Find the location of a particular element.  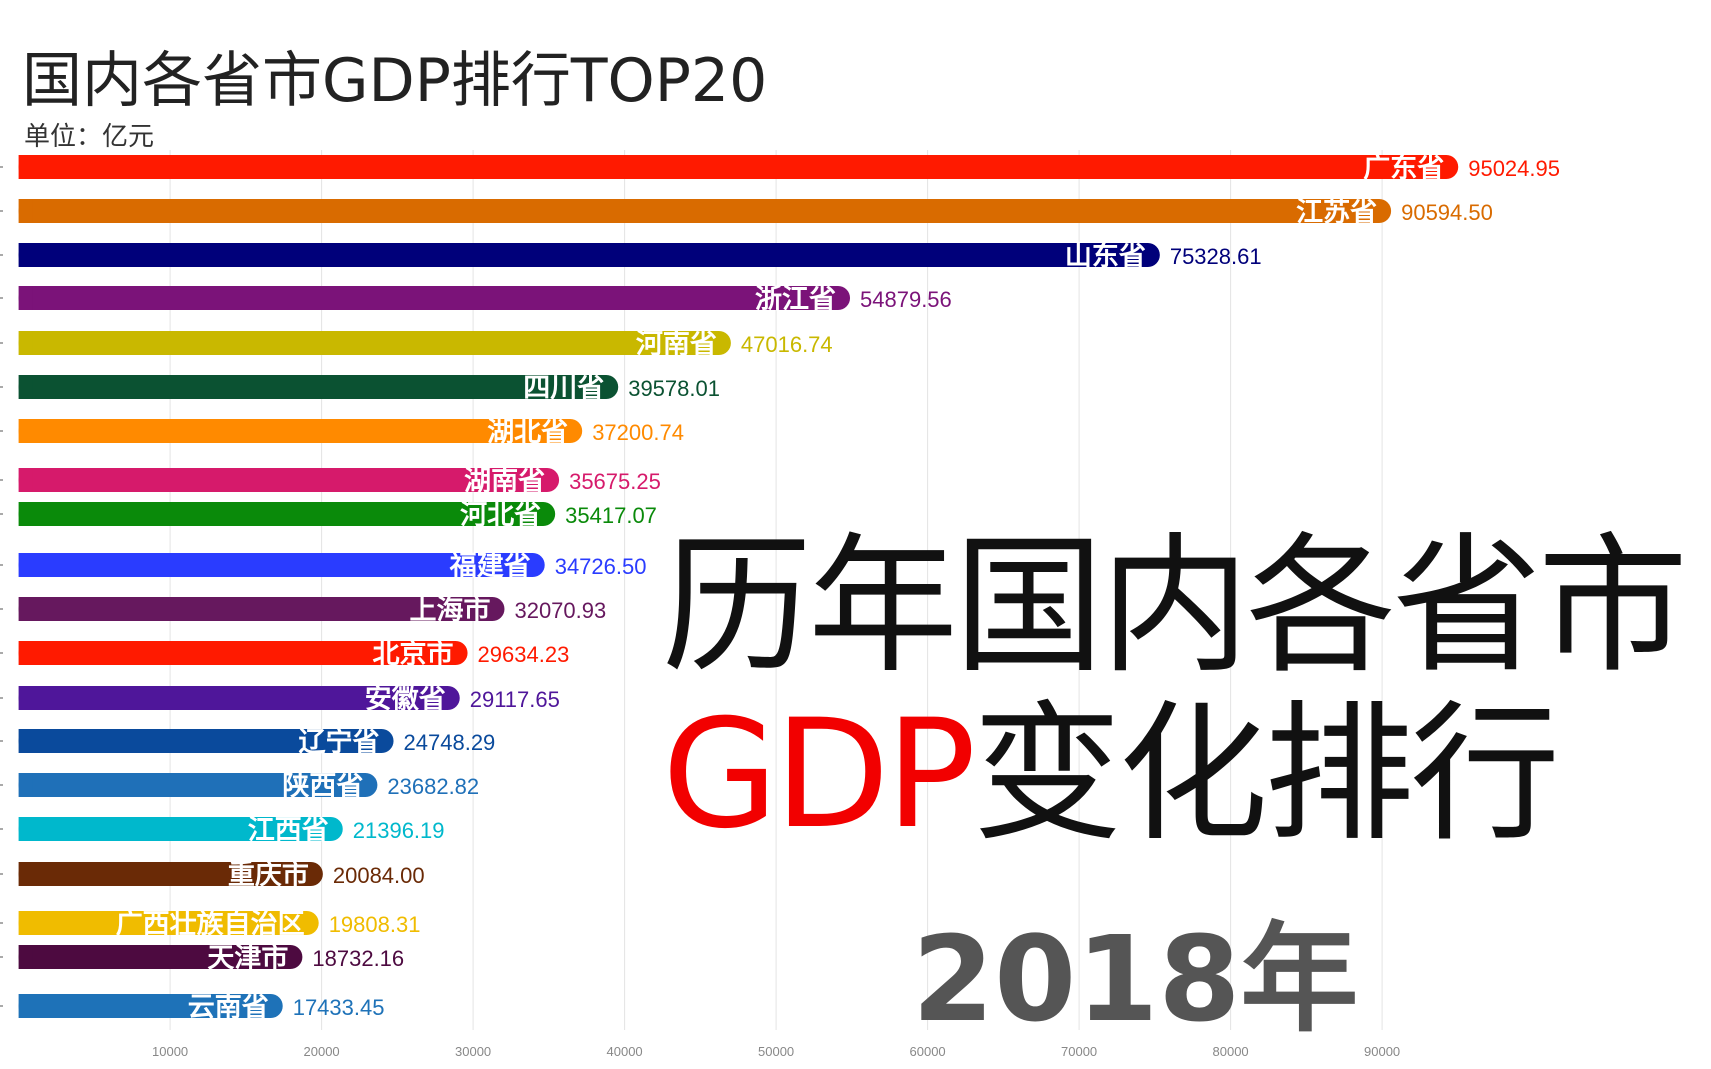

bar-value-label: 35675.25 is located at coordinates (615, 481).